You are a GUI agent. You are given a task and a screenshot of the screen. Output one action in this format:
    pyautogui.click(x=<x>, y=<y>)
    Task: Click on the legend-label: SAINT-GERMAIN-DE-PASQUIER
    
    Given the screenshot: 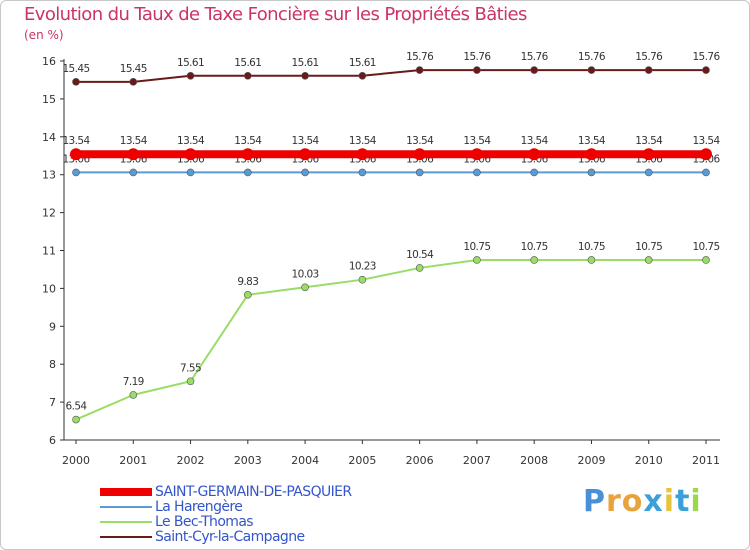 What is the action you would take?
    pyautogui.click(x=253, y=492)
    